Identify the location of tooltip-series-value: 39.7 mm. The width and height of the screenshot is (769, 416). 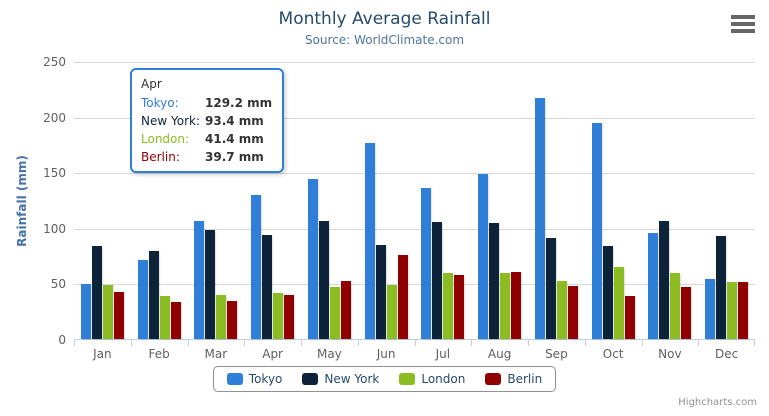
(234, 157).